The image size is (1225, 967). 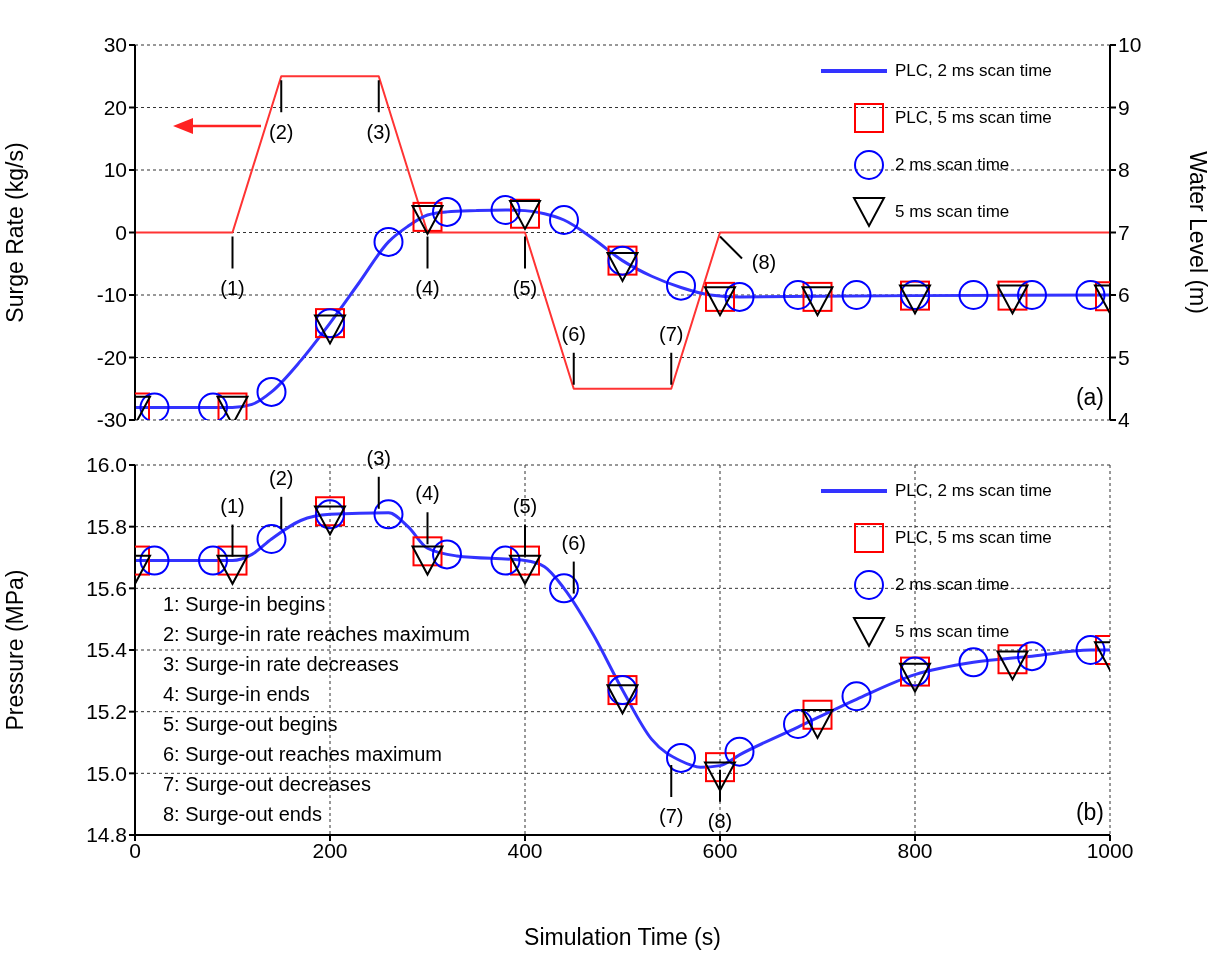 What do you see at coordinates (622, 937) in the screenshot?
I see `x-axis-title: Simulation Time (s)` at bounding box center [622, 937].